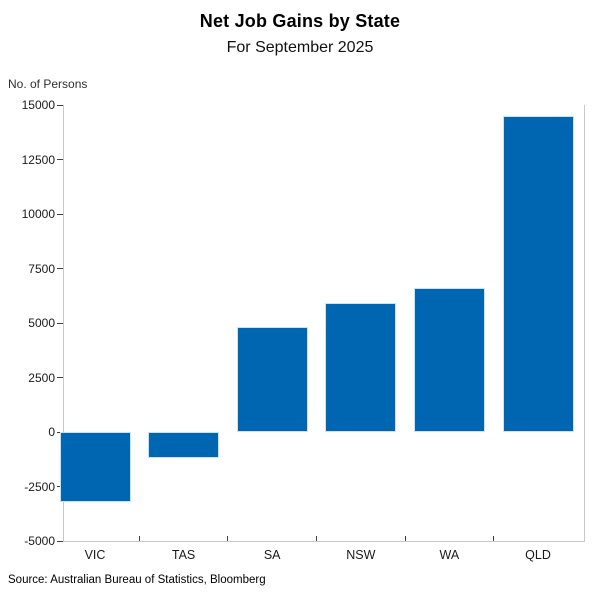  I want to click on x-axis-label-tas: TAS, so click(183, 555).